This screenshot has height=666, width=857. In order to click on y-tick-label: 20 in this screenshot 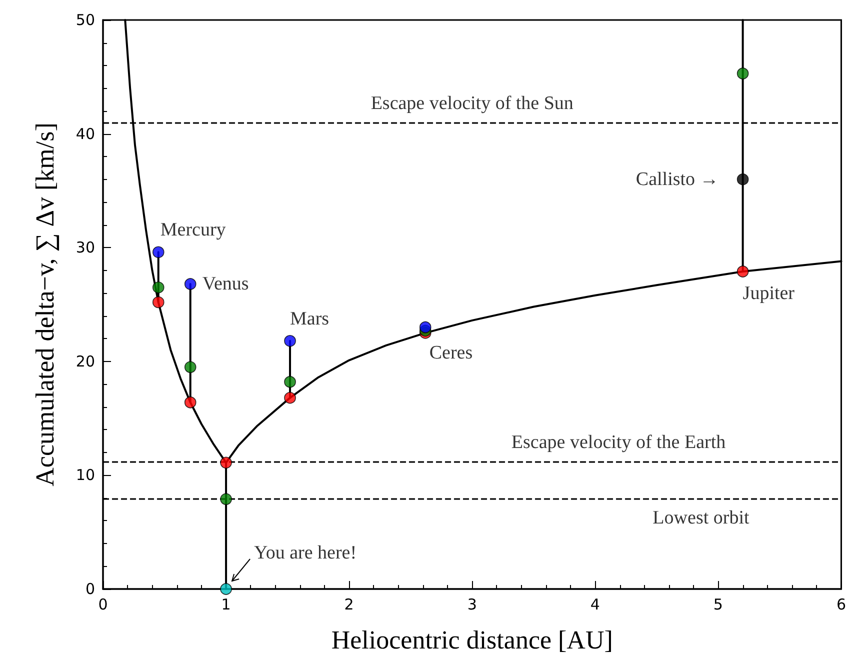, I will do `click(85, 361)`.